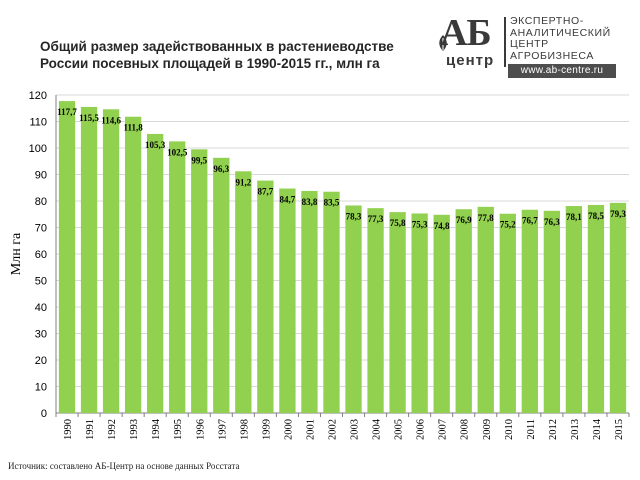 The width and height of the screenshot is (640, 480). I want to click on x-tick-label: 1994, so click(156, 429).